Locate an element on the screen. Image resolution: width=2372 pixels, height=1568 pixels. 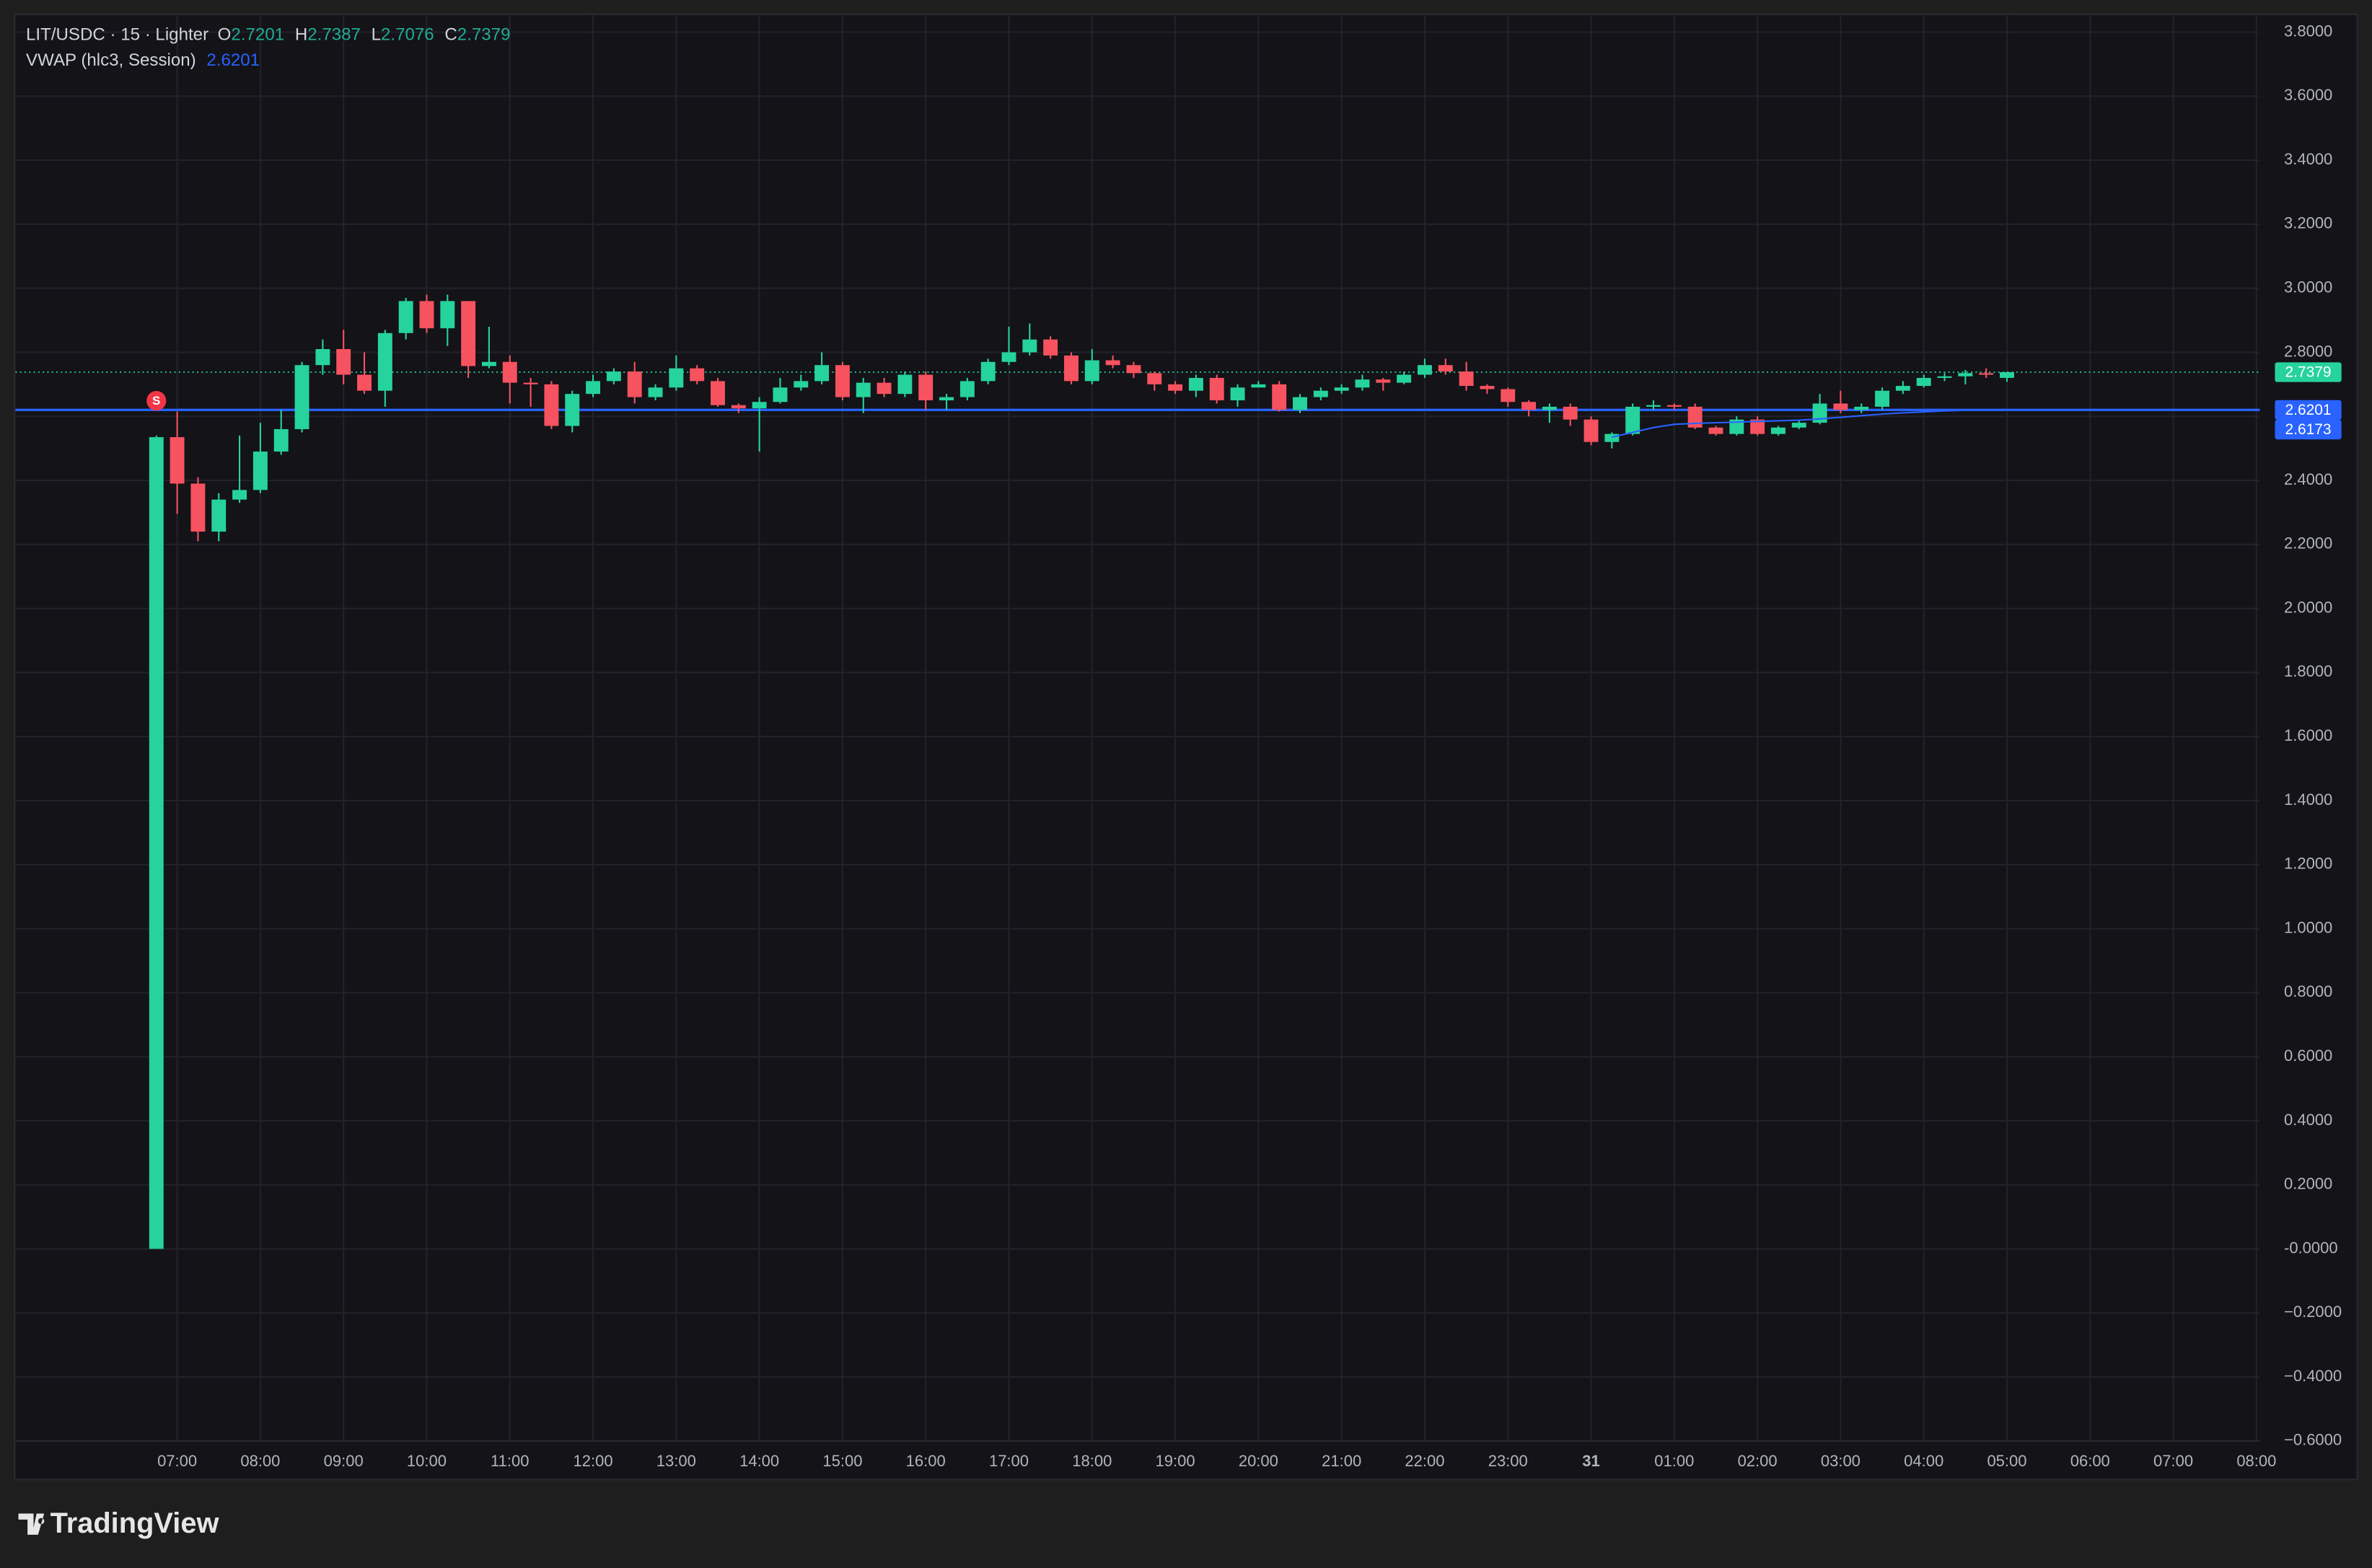
y-tick-label: -0.0000 is located at coordinates (2311, 1247).